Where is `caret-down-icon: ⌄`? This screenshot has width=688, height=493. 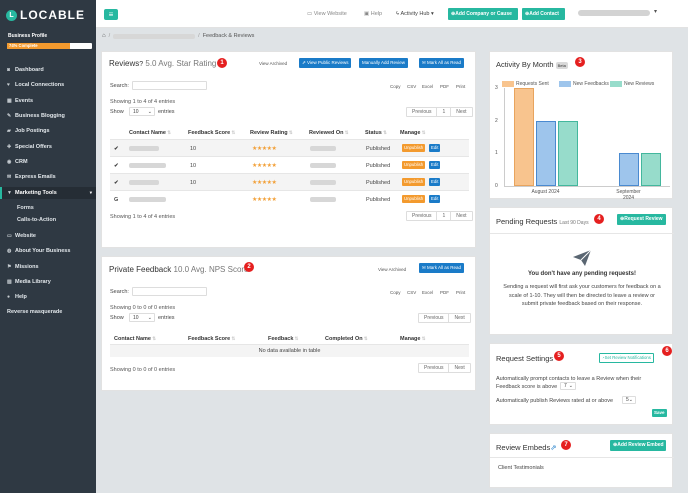 caret-down-icon: ⌄ is located at coordinates (149, 318).